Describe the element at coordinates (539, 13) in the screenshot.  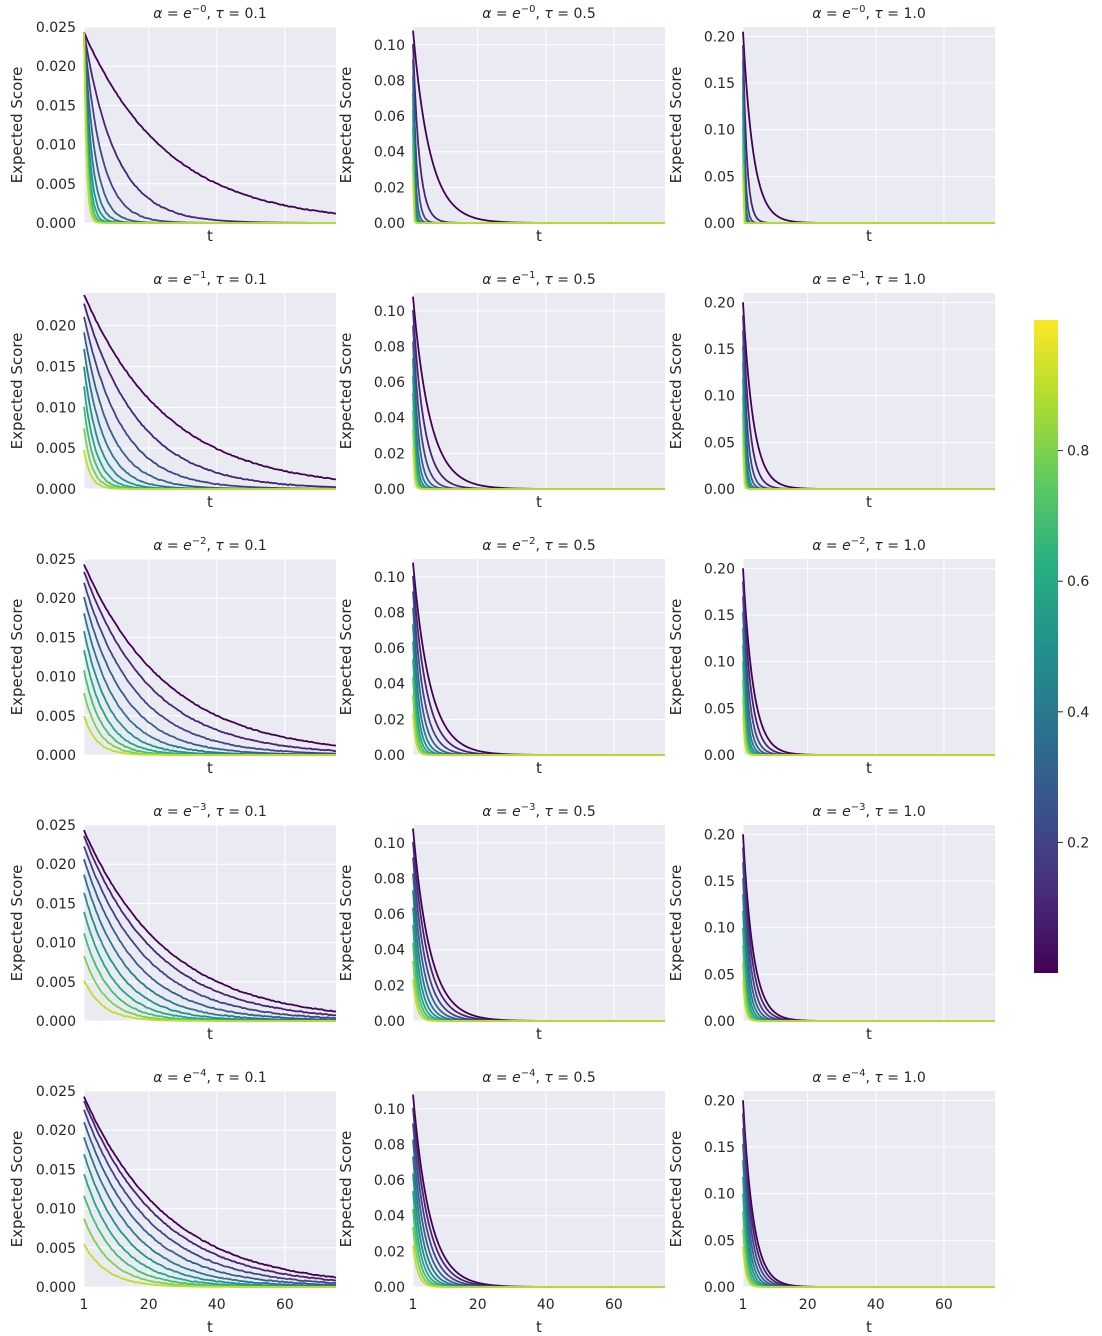
I see `subplot-title: α = e−0, τ = 0.5` at that location.